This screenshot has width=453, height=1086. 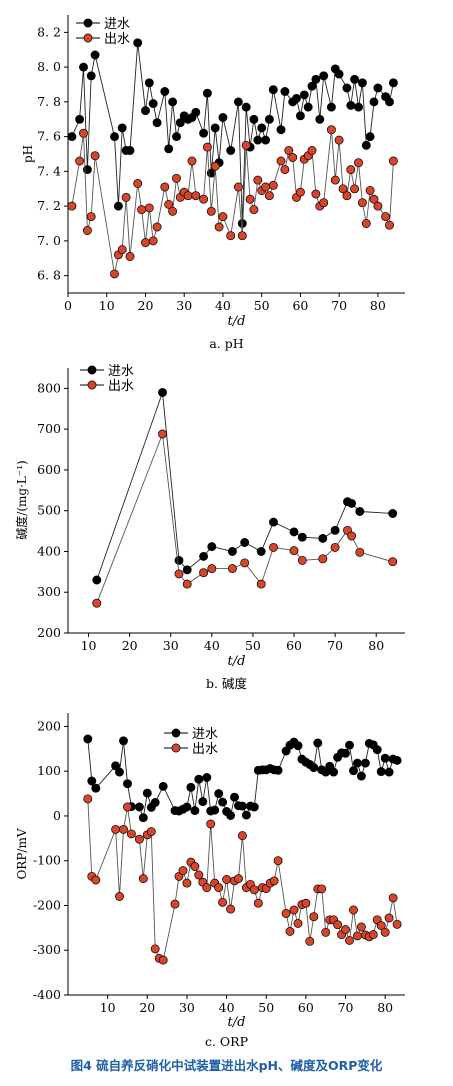 I want to click on panel-label: a. pH, so click(x=226, y=343).